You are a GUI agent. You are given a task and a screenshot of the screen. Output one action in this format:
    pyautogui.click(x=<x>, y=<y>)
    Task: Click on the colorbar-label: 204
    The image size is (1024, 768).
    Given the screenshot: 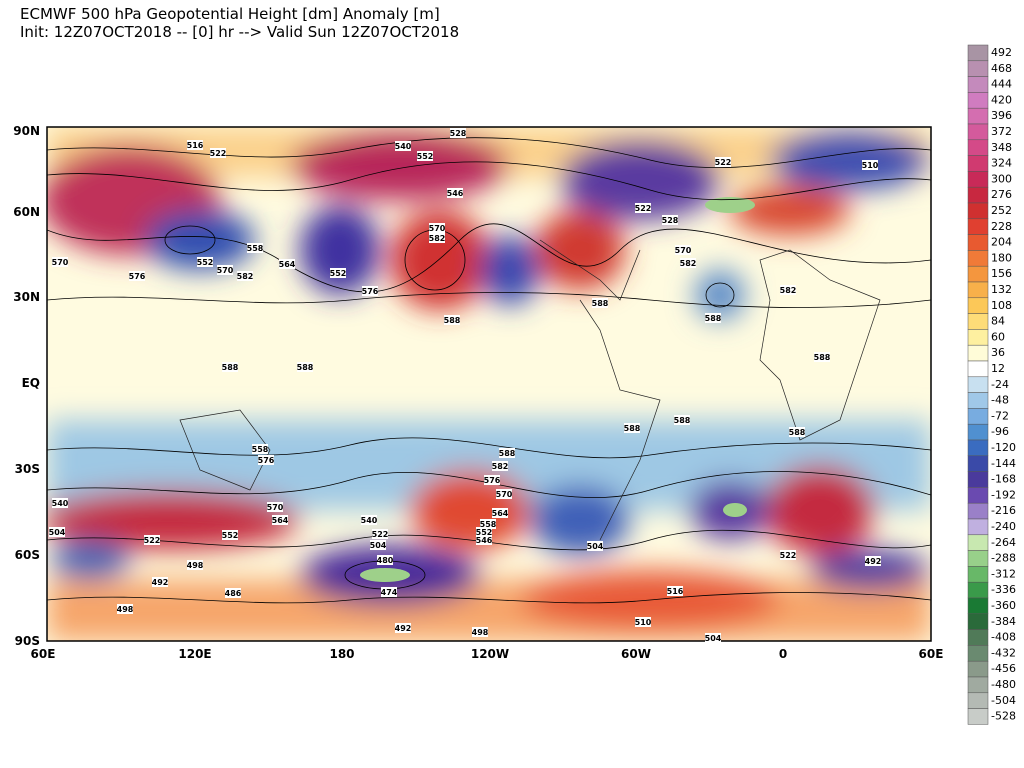 What is the action you would take?
    pyautogui.click(x=1001, y=242)
    